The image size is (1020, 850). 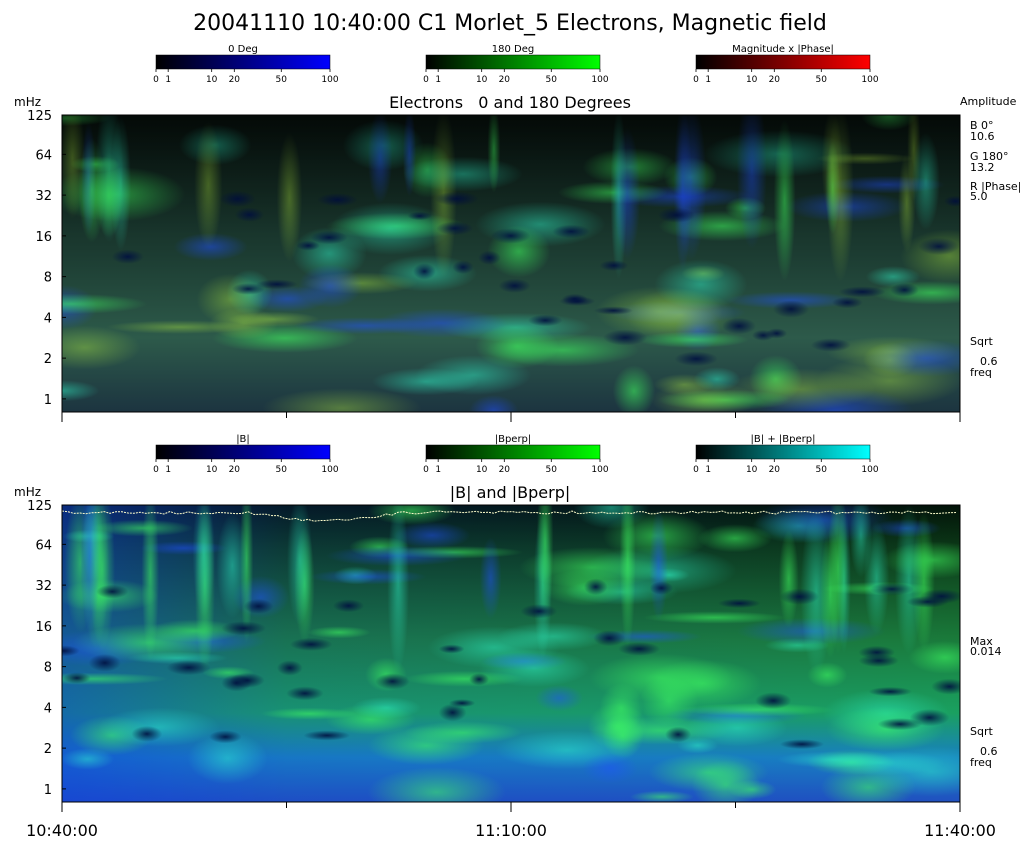 What do you see at coordinates (243, 49) in the screenshot?
I see `colorbar-label: 0 Deg` at bounding box center [243, 49].